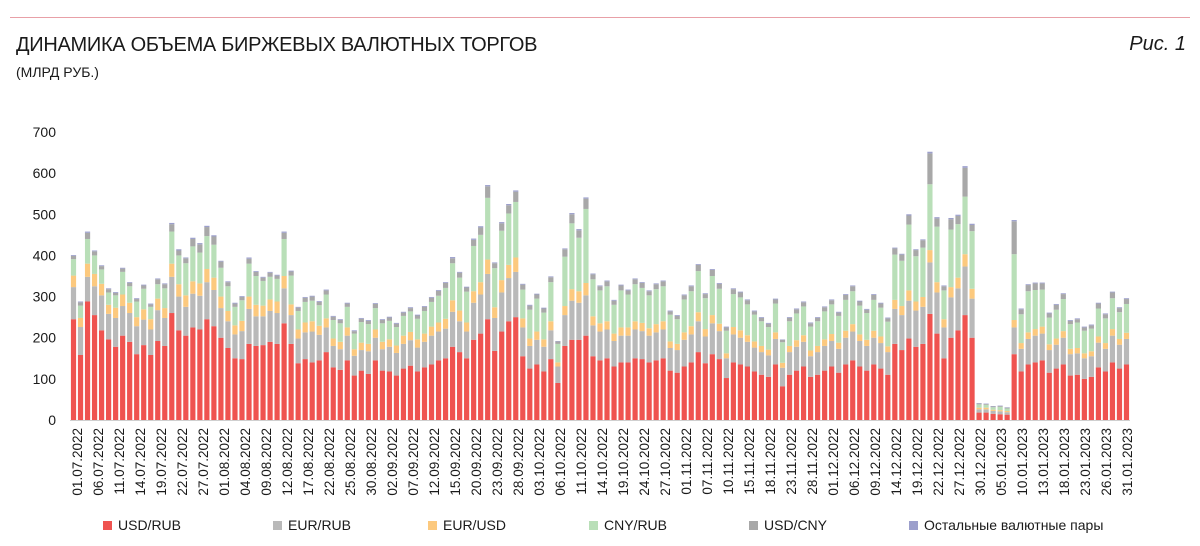  I want to click on top-accent-rule, so click(600, 17).